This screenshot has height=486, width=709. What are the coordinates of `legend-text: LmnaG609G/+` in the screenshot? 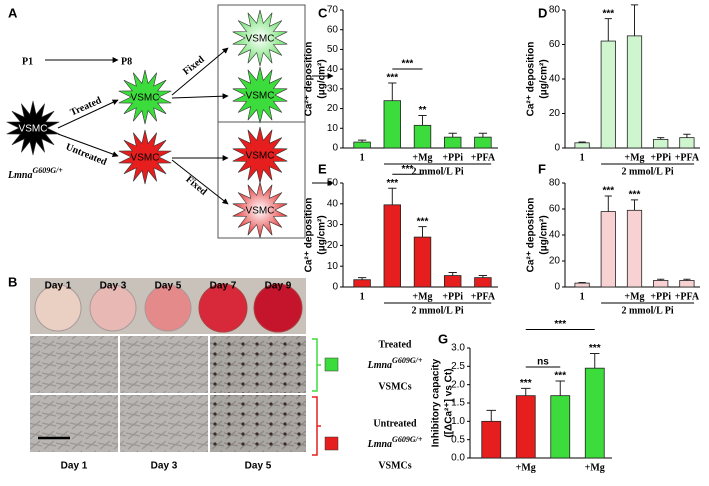 It's located at (395, 442).